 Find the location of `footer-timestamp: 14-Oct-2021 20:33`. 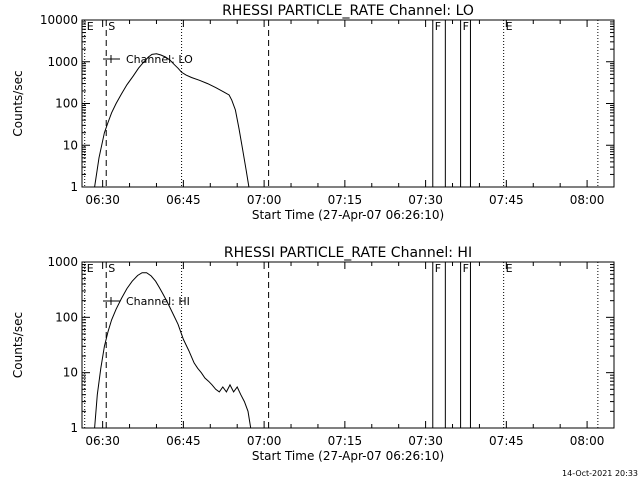

footer-timestamp: 14-Oct-2021 20:33 is located at coordinates (600, 473).